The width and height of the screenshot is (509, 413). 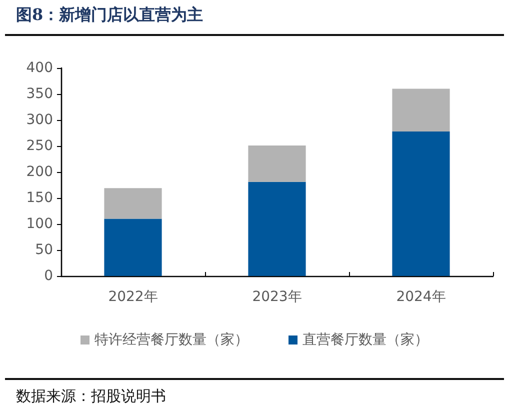 What do you see at coordinates (39, 68) in the screenshot?
I see `y-tick-label: 400` at bounding box center [39, 68].